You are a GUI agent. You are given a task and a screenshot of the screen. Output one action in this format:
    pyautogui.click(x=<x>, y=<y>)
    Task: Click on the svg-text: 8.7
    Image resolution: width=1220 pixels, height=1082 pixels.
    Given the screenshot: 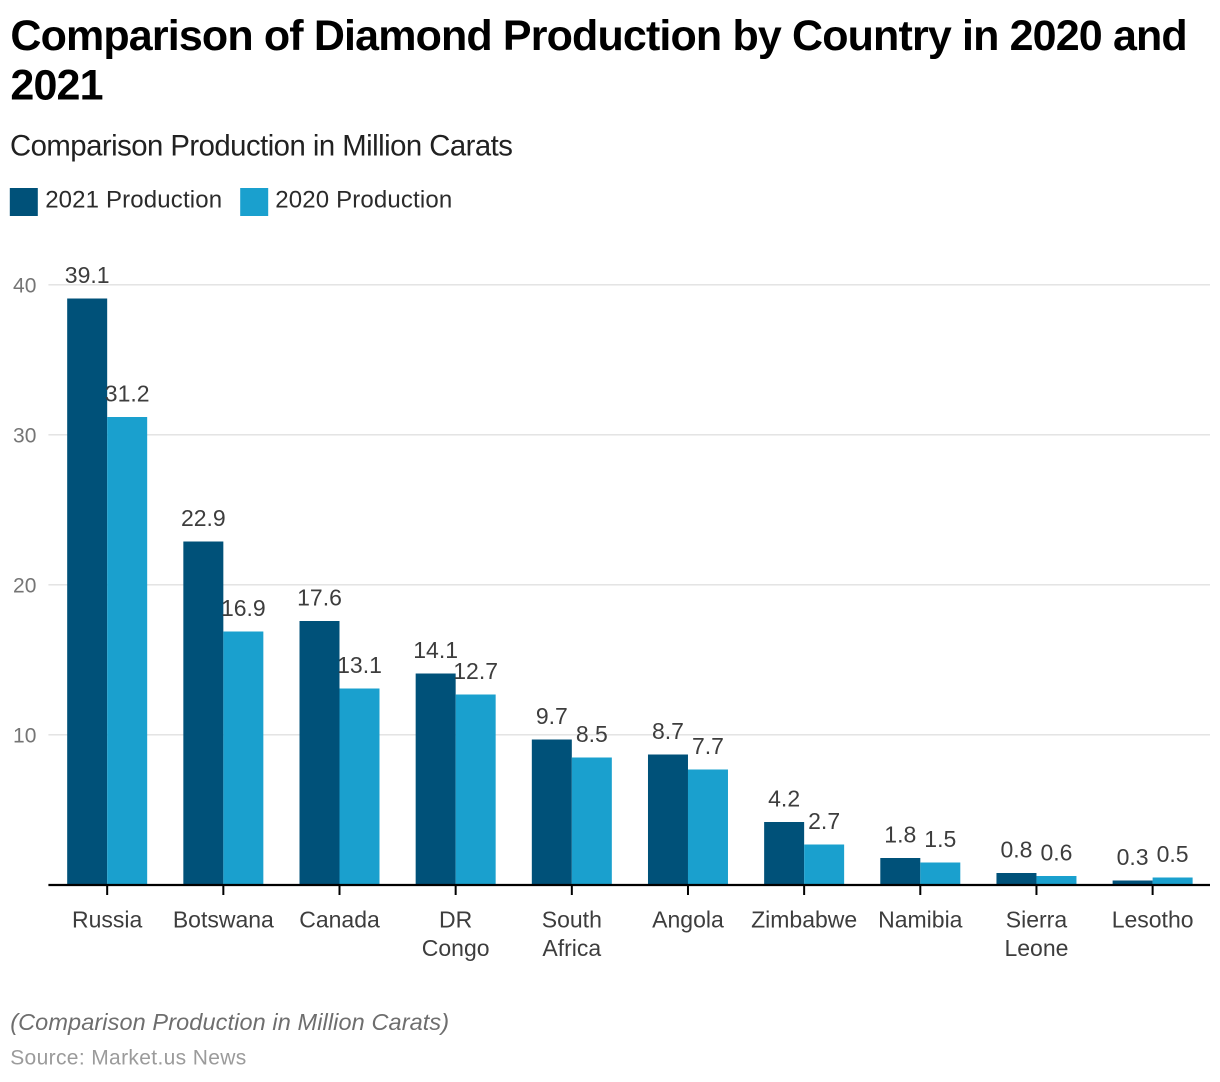 What is the action you would take?
    pyautogui.click(x=668, y=731)
    